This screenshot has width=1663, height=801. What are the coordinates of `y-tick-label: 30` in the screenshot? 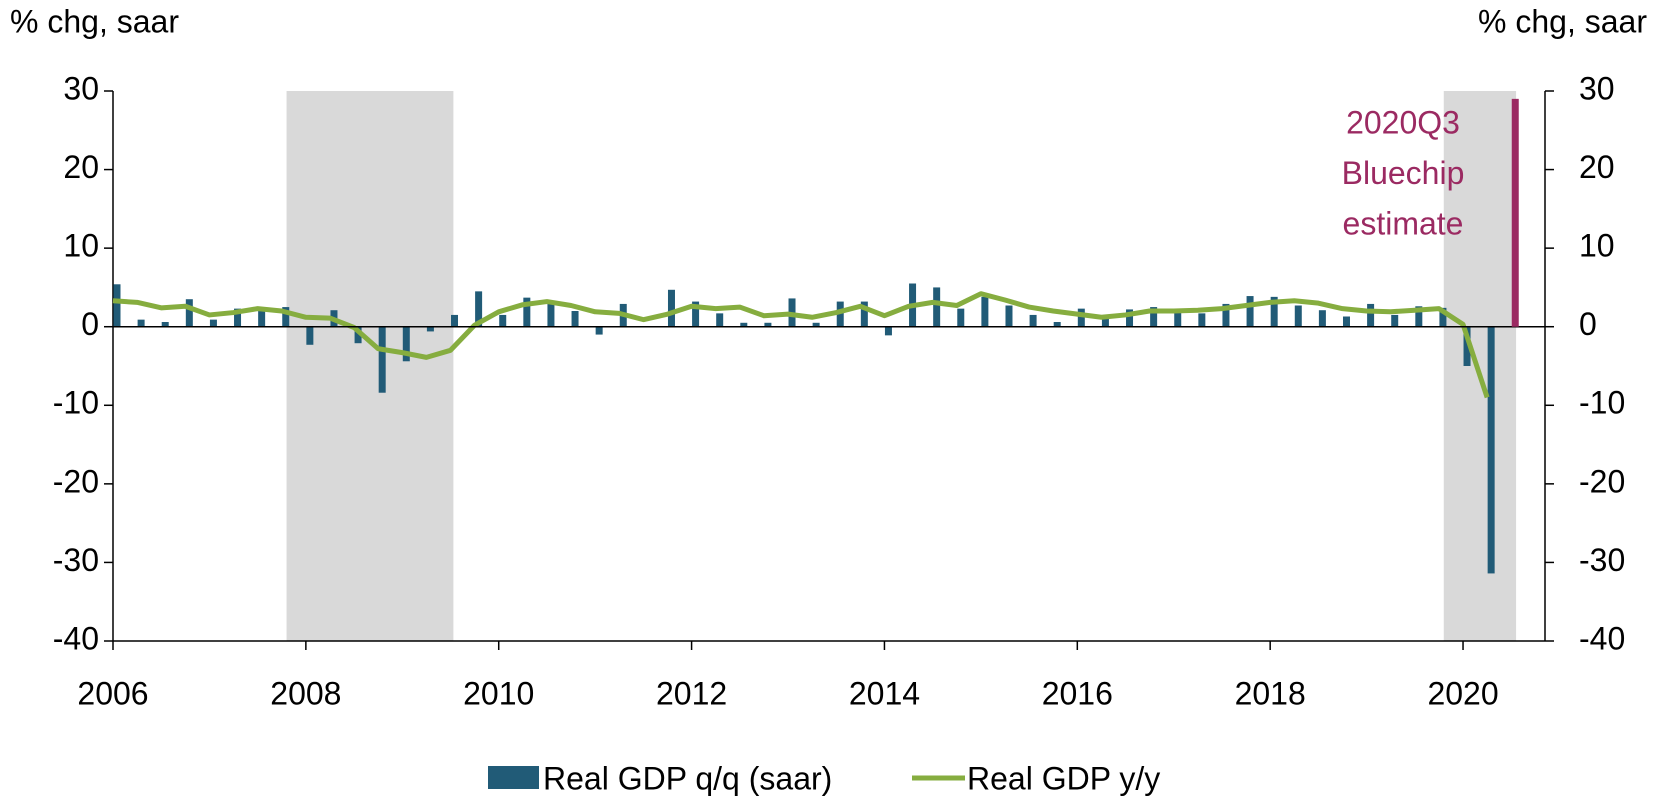 It's located at (81, 88).